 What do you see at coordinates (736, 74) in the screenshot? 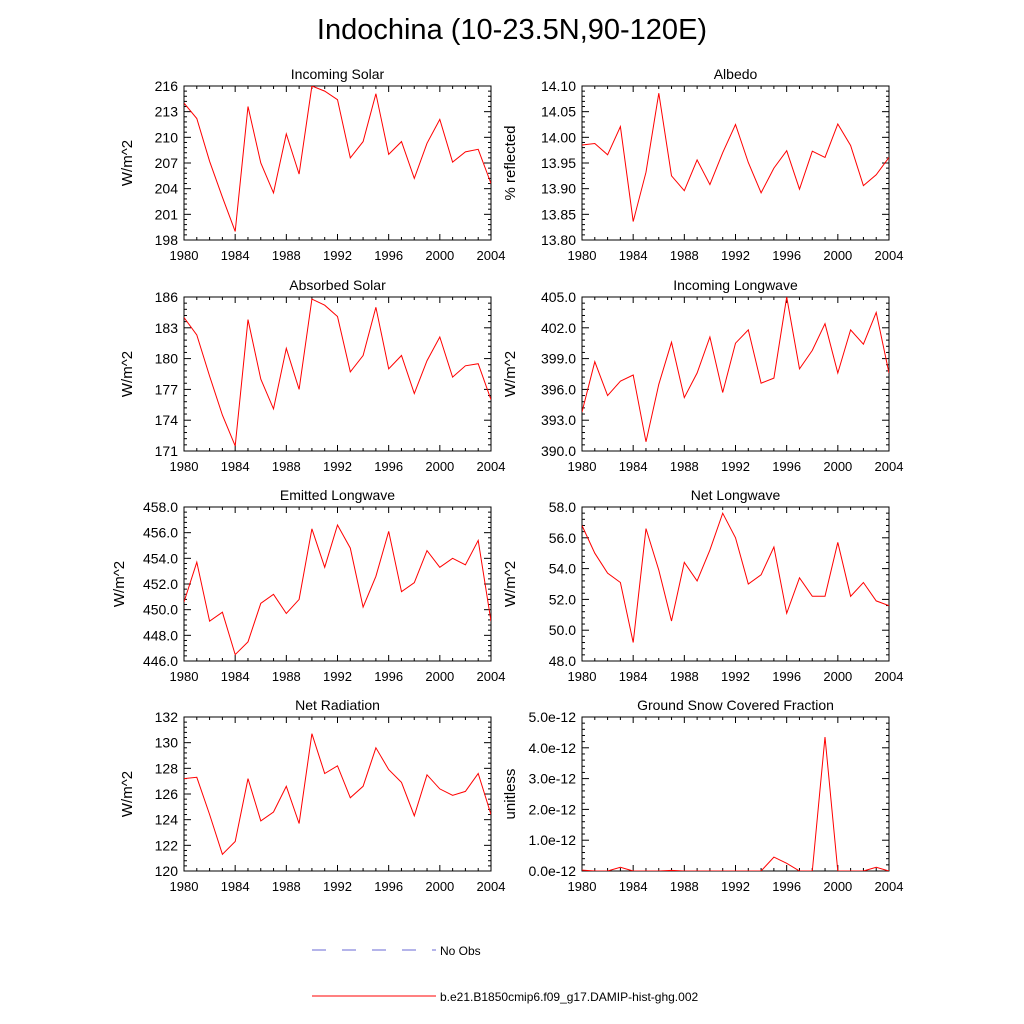
I see `panel-title: Albedo` at bounding box center [736, 74].